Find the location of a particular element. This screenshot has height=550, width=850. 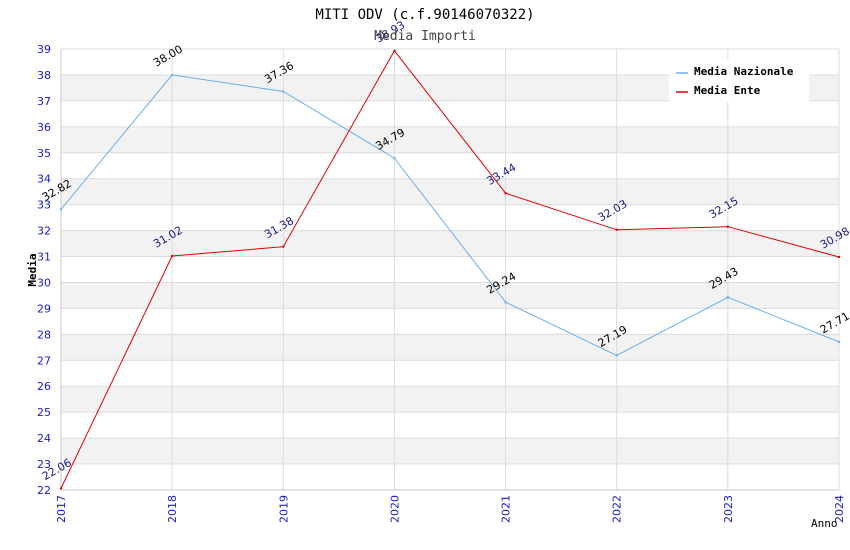

x-tick-label: 2020 is located at coordinates (394, 509).